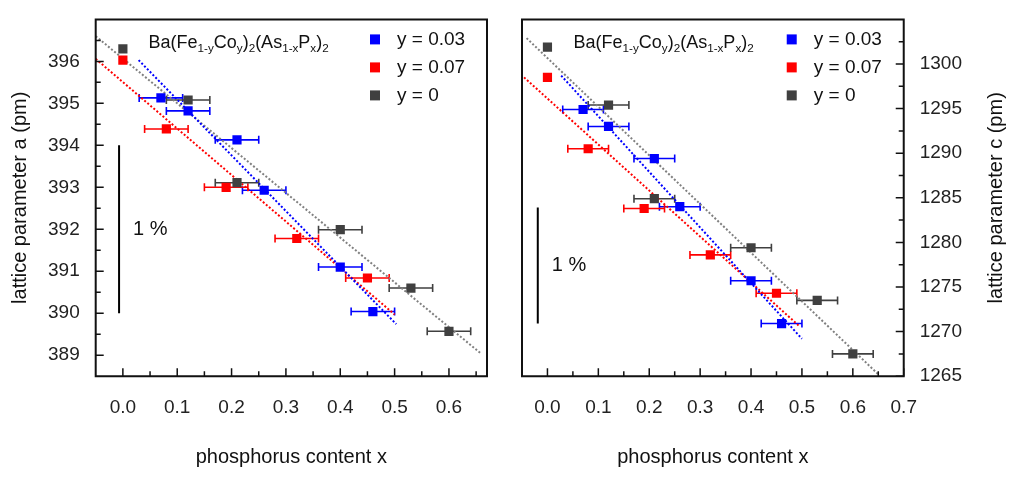 This screenshot has height=479, width=1010. Describe the element at coordinates (903, 406) in the screenshot. I see `x-tick-label: 0.7` at that location.